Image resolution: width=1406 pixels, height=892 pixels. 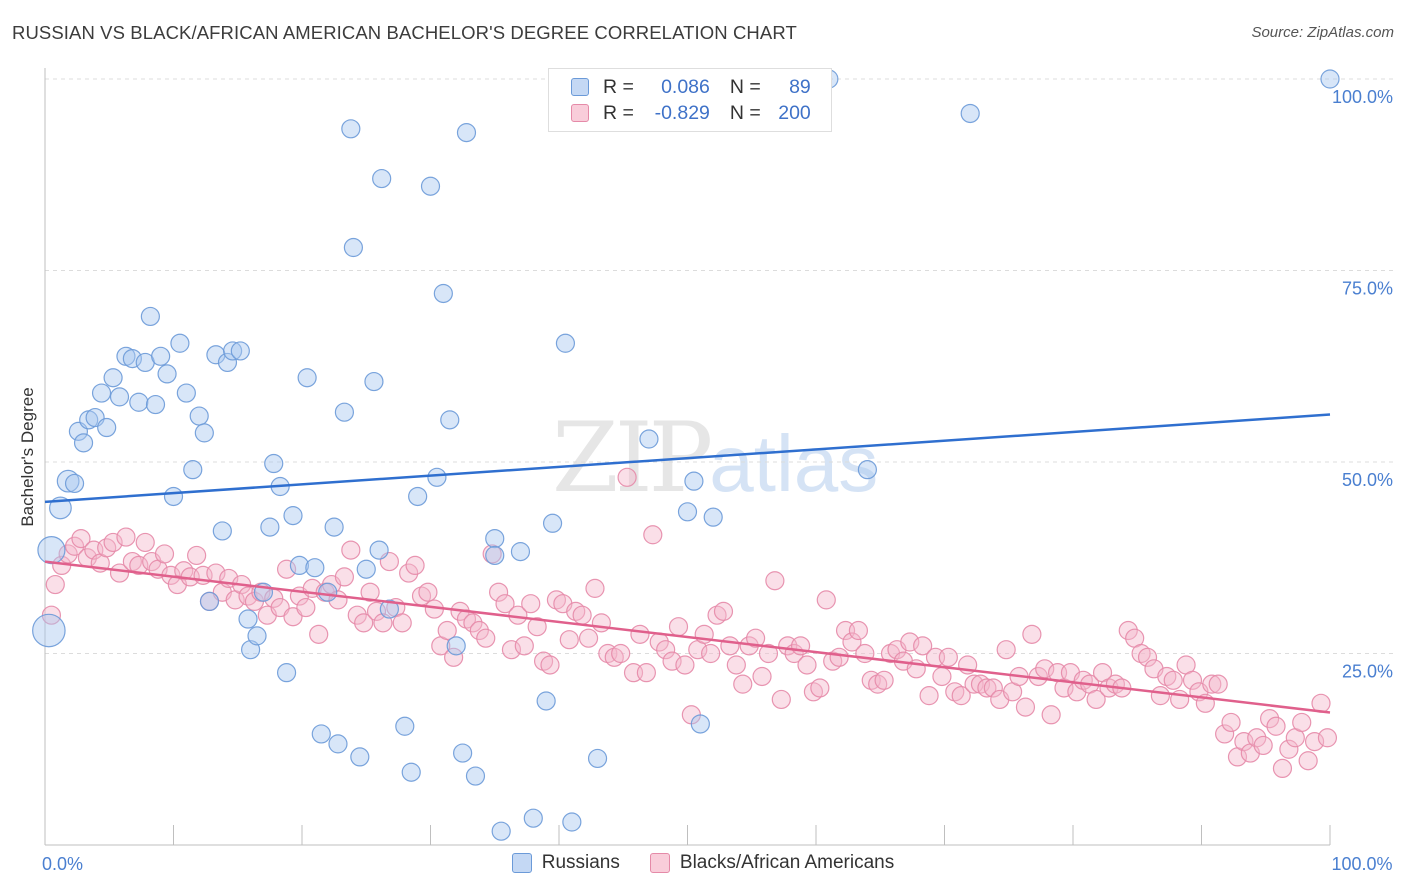 I want to click on chart-source: Source: ZipAtlas.com, so click(x=1322, y=32).